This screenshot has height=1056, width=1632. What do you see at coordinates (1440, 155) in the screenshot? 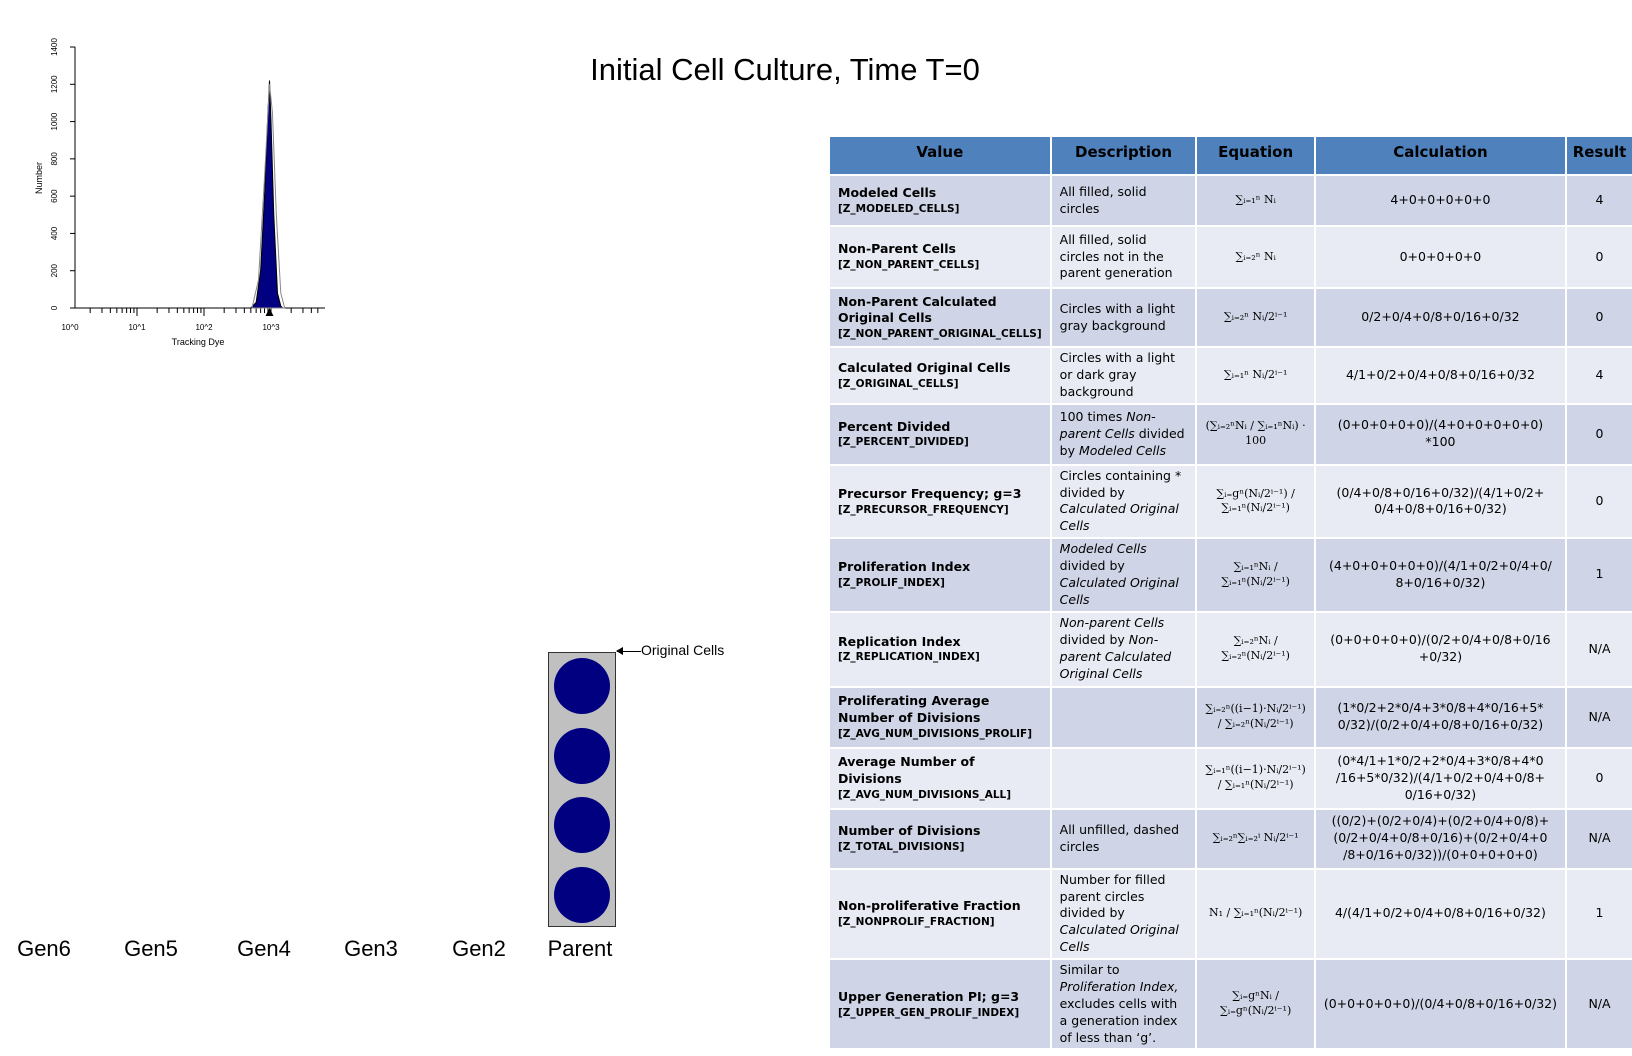
I see `column-header-calculation: Calculation` at bounding box center [1440, 155].